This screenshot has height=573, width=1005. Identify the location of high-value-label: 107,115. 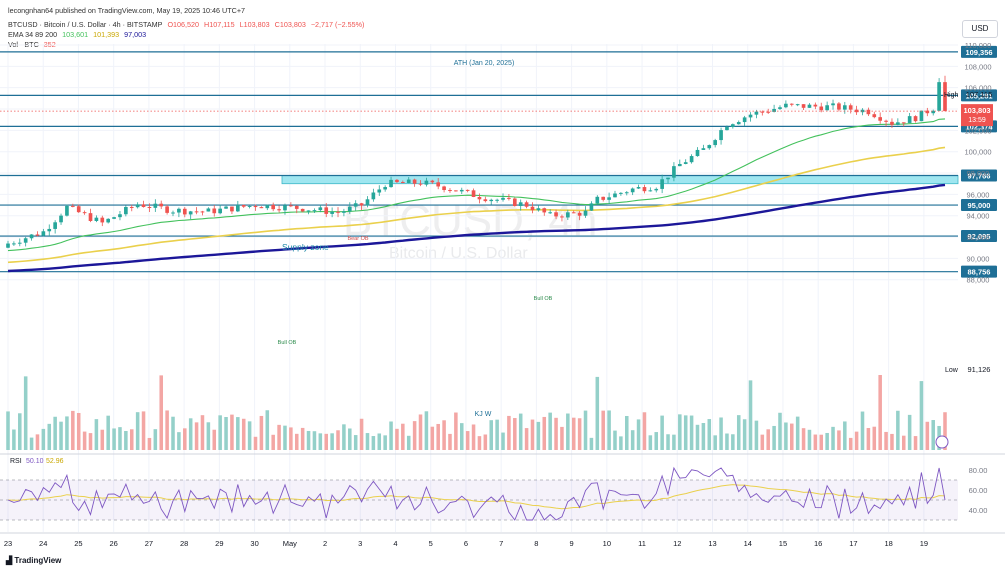
(979, 94).